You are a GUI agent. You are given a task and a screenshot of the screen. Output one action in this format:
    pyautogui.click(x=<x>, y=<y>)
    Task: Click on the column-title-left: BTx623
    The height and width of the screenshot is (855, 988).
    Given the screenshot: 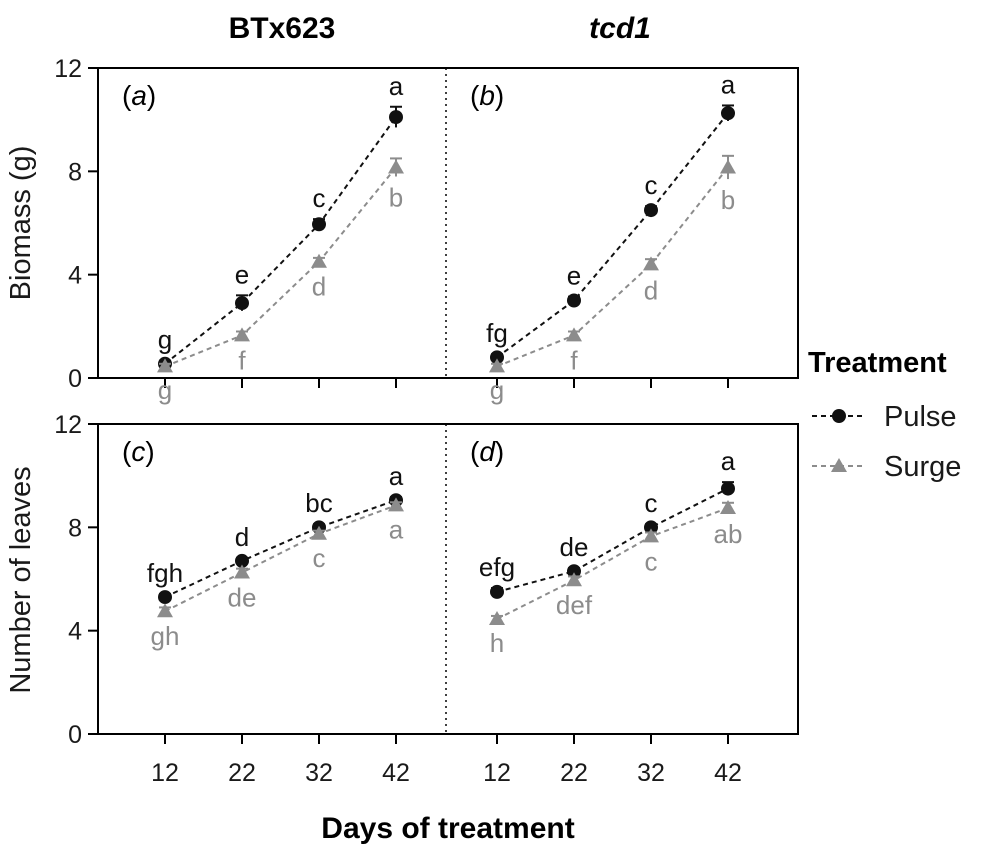 What is the action you would take?
    pyautogui.click(x=282, y=28)
    